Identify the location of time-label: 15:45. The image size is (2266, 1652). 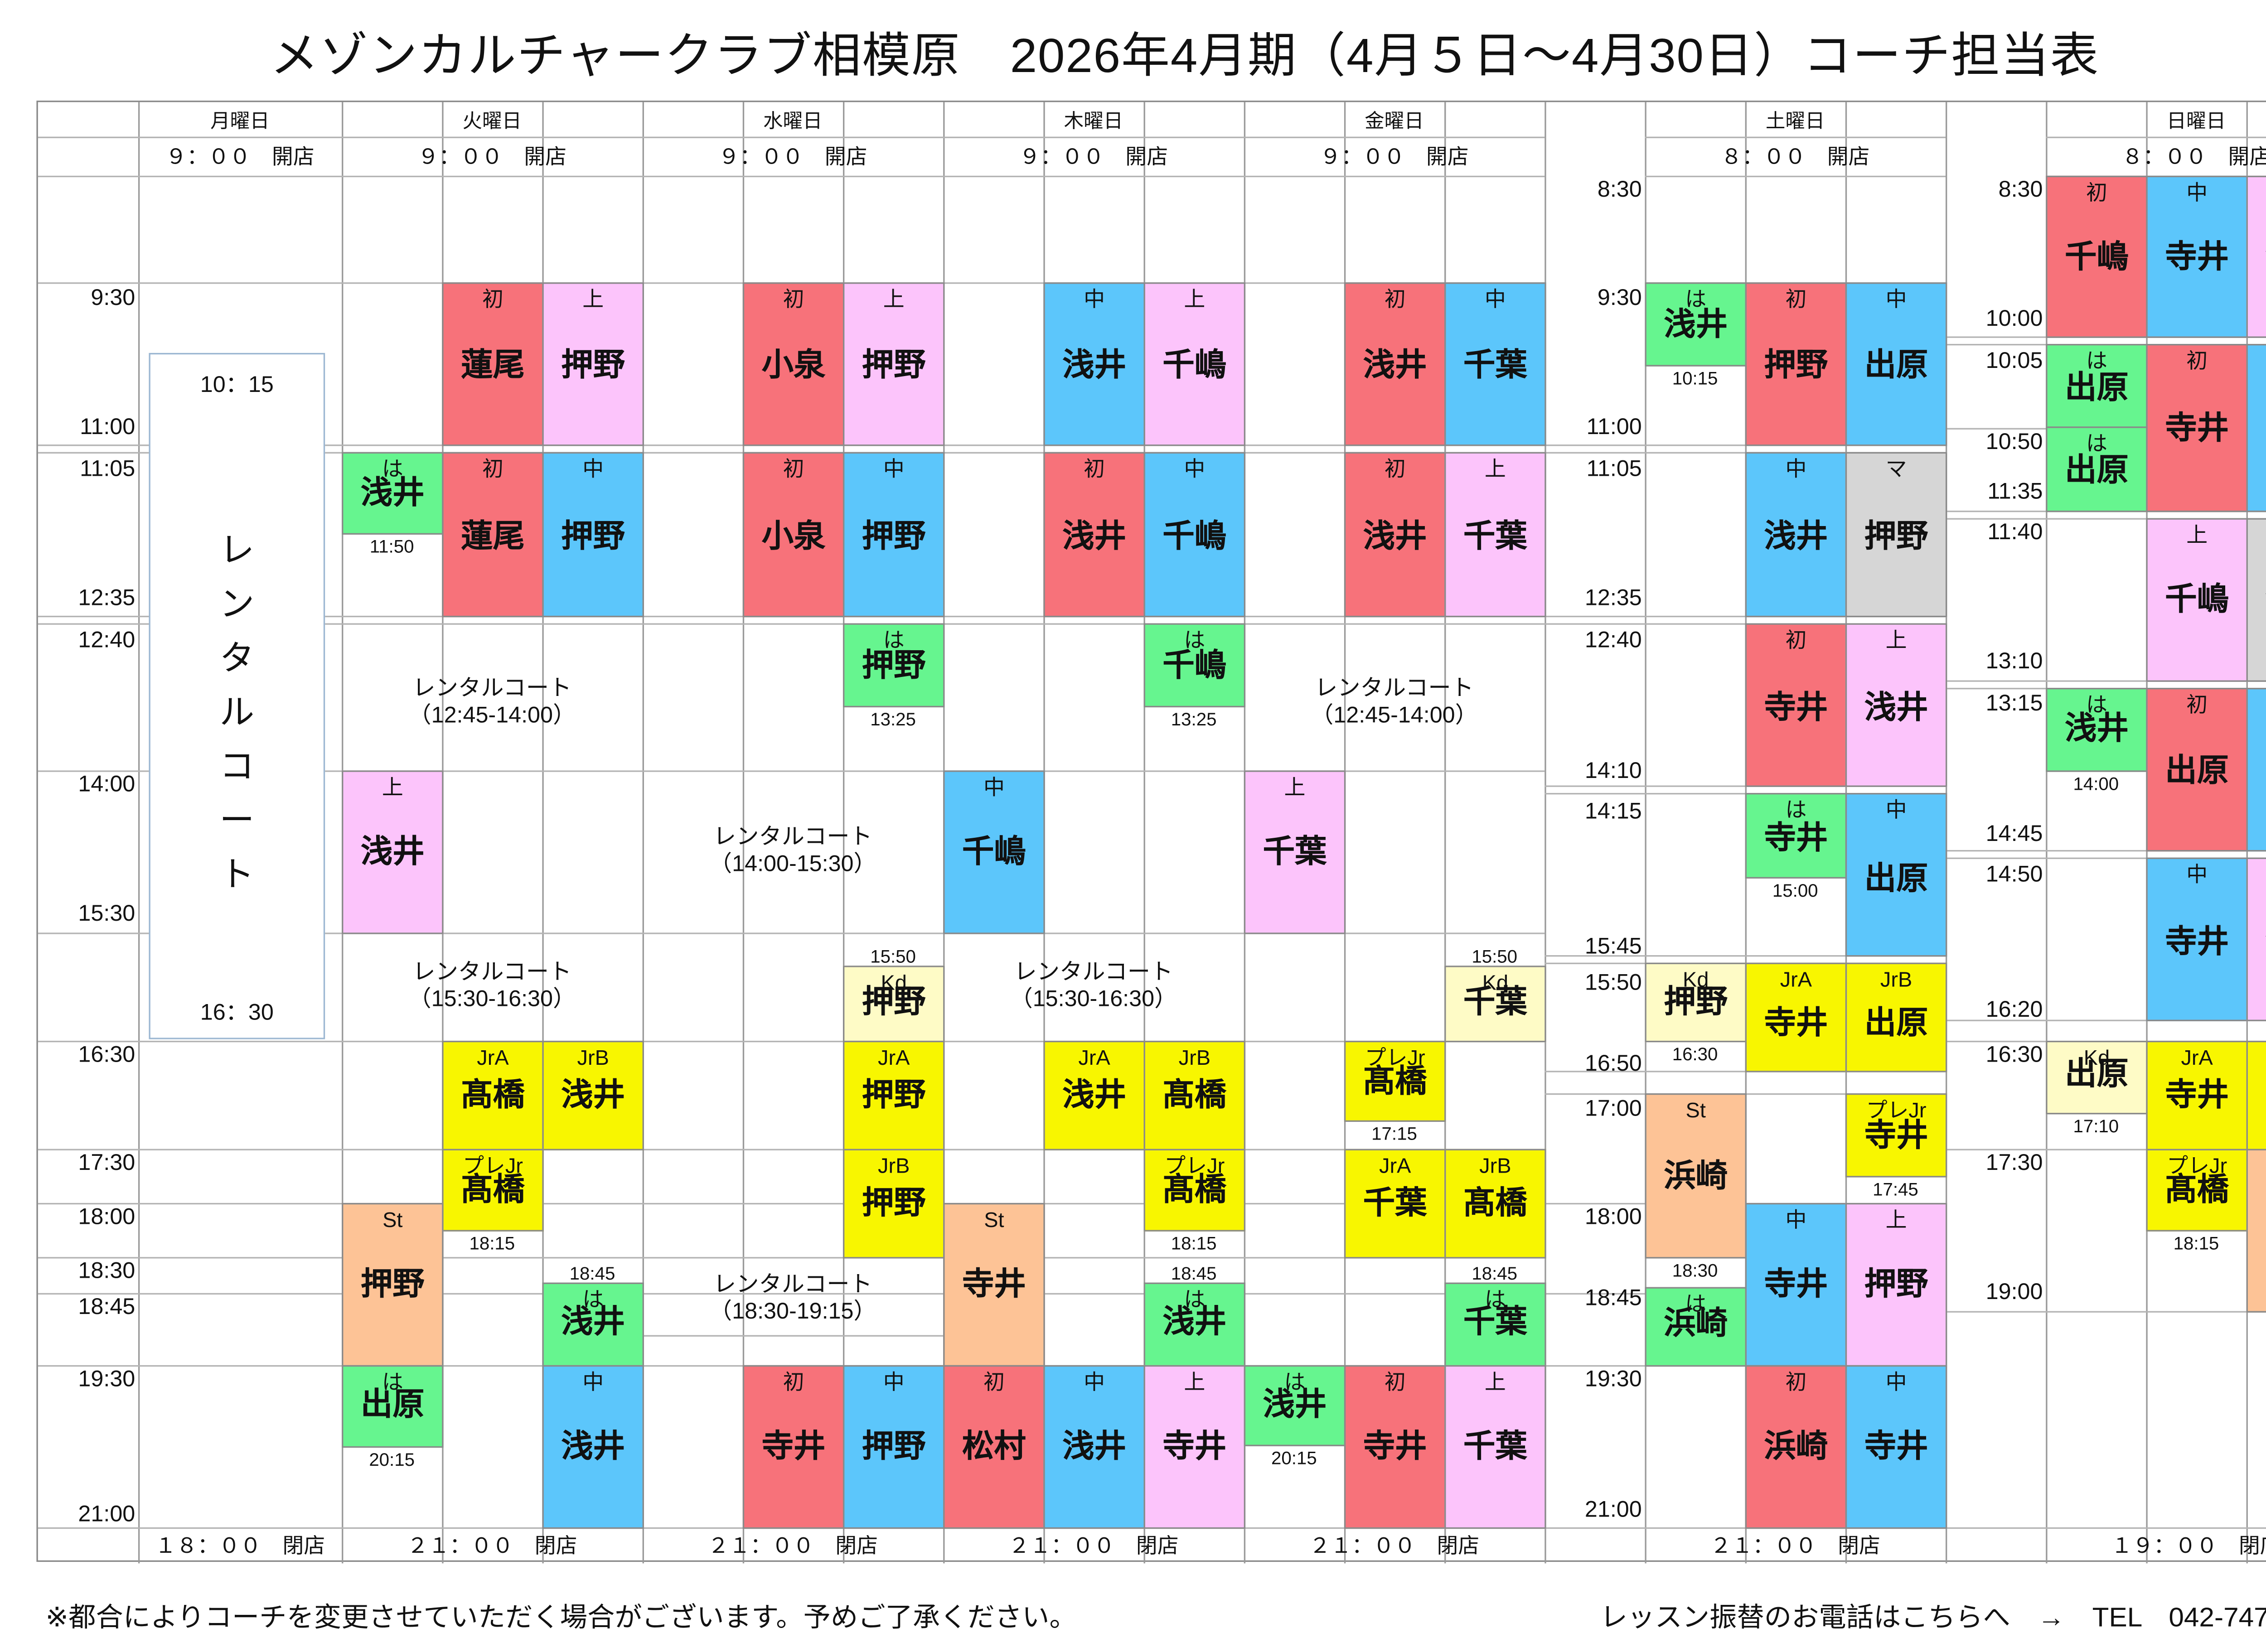
(1613, 947).